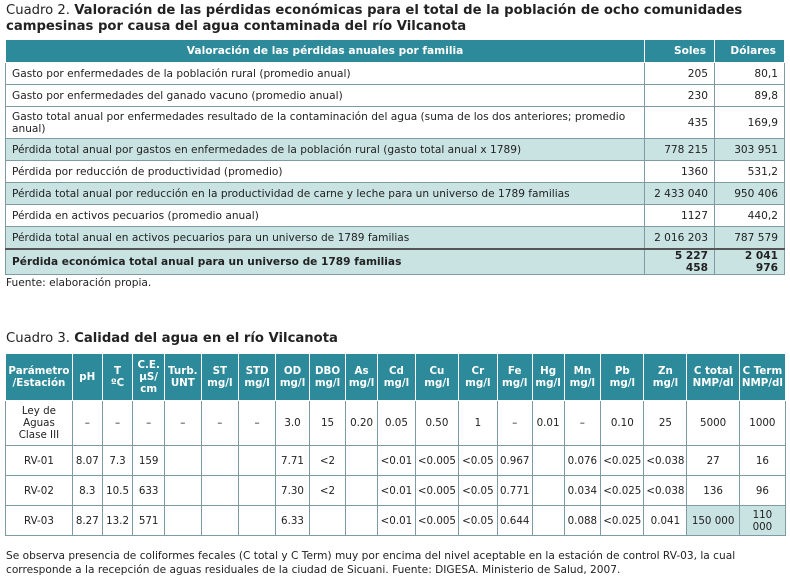  Describe the element at coordinates (182, 383) in the screenshot. I see `column-header-line: UNT` at that location.